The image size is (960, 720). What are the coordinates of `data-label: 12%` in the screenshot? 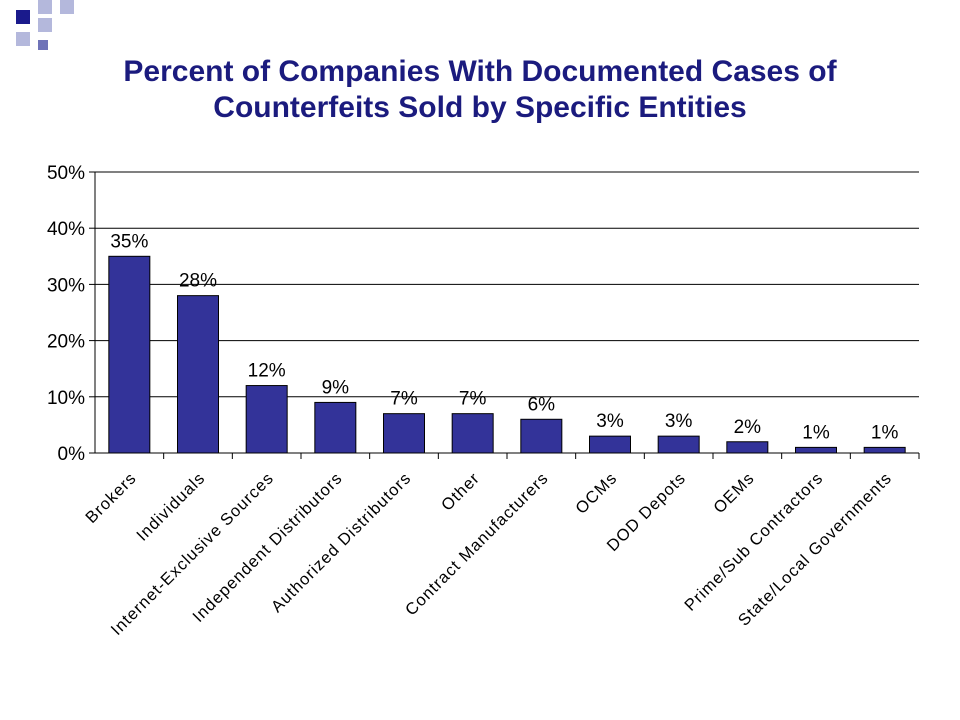 It's located at (267, 371).